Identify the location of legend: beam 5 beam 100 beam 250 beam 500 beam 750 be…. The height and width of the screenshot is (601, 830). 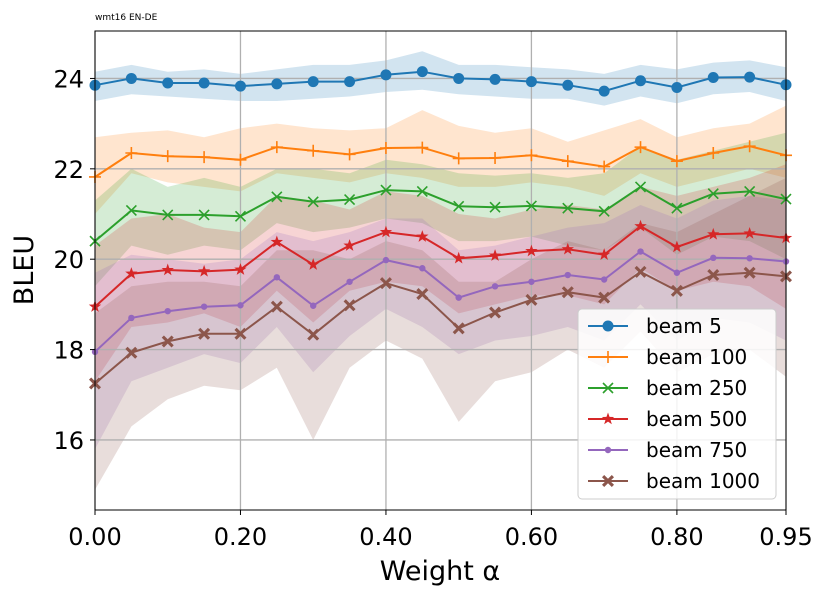
(677, 404).